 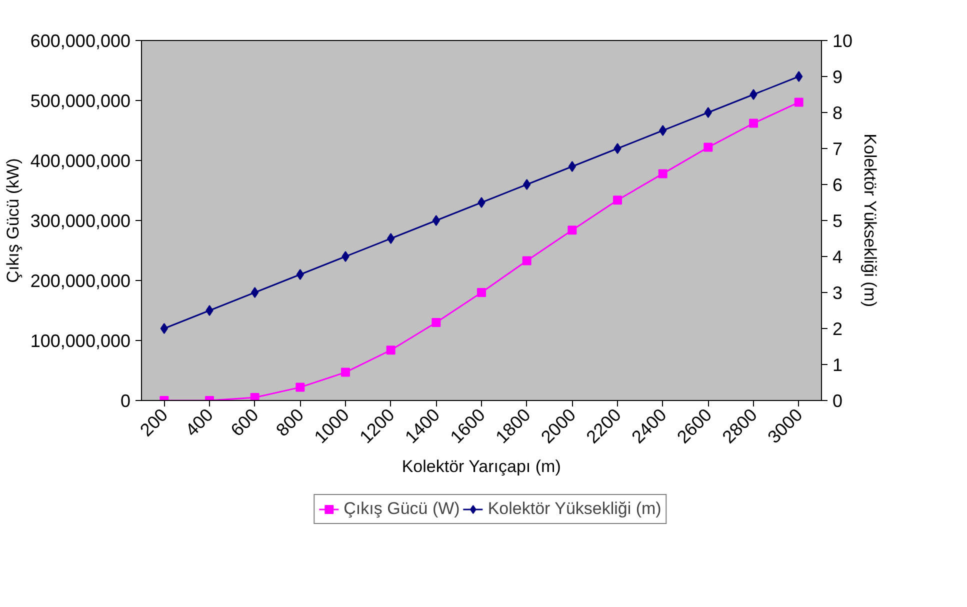 I want to click on y-tick-label: 600,000,000, so click(x=80, y=41).